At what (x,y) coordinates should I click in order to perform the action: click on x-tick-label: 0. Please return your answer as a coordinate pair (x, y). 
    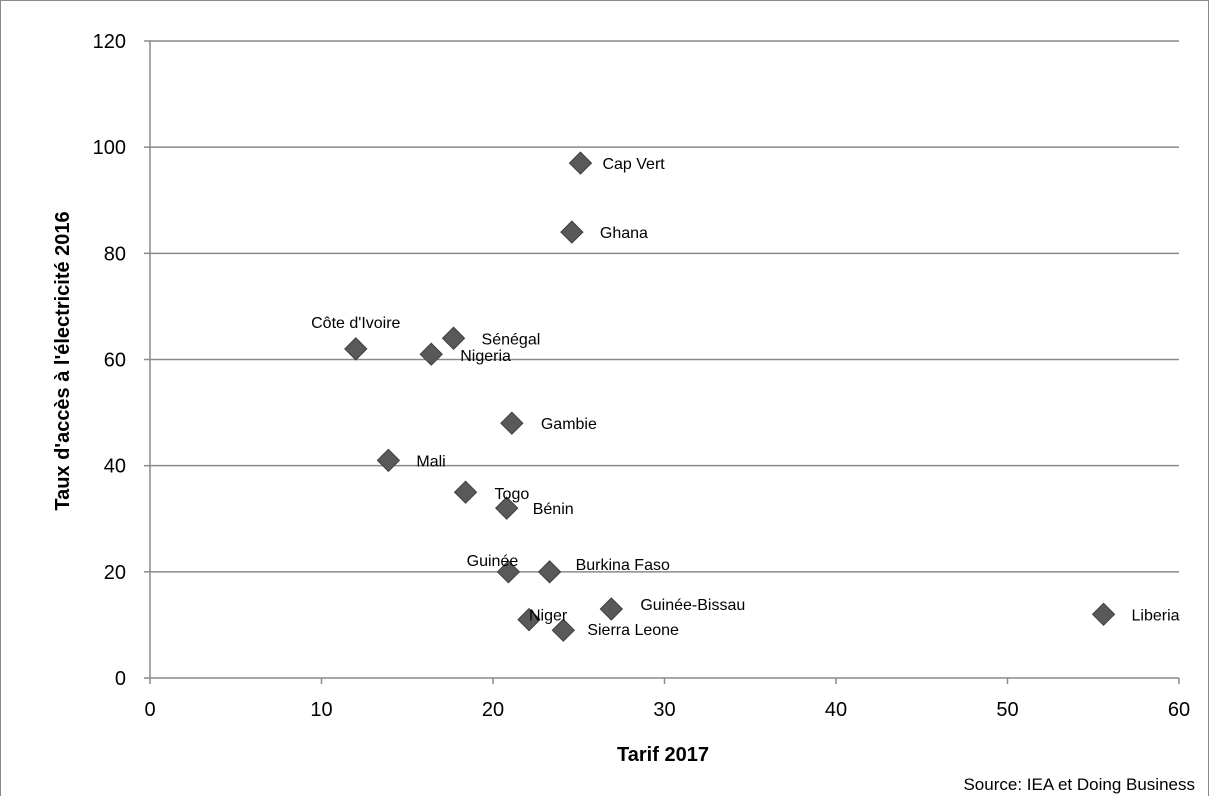
    Looking at the image, I should click on (149, 710).